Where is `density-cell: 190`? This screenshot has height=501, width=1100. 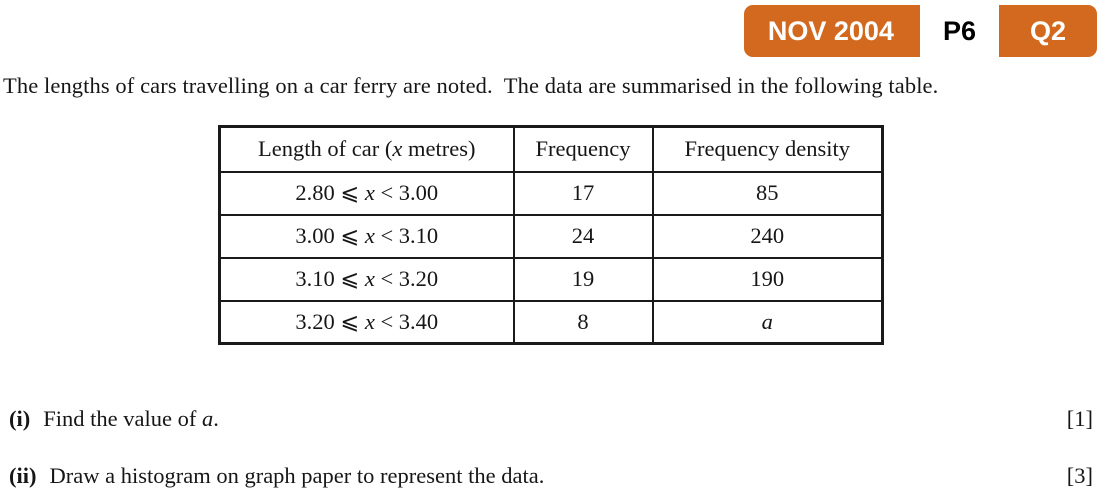
density-cell: 190 is located at coordinates (767, 279).